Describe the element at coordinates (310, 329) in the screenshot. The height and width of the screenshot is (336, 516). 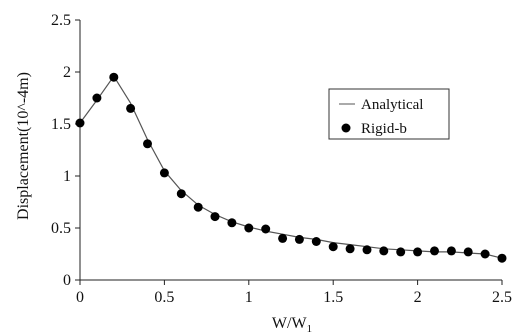
I see `x-axis-title-subscript: 1` at that location.